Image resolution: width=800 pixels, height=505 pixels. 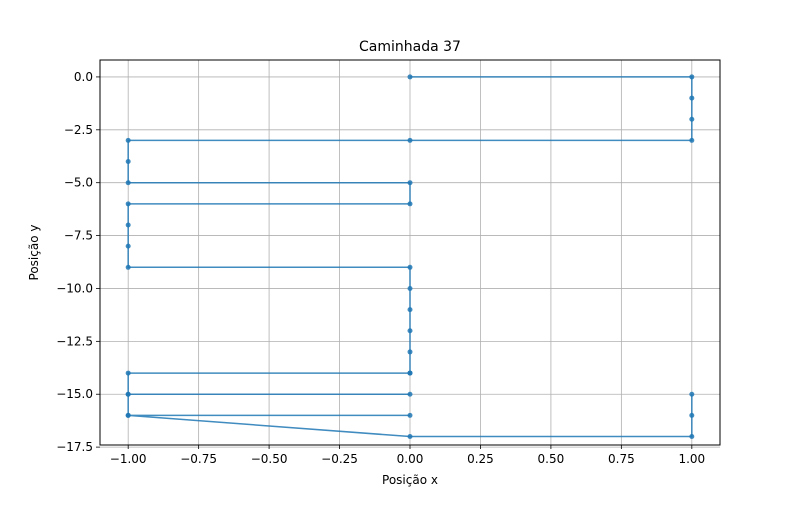 What do you see at coordinates (410, 47) in the screenshot?
I see `chart-title: Caminhada 37` at bounding box center [410, 47].